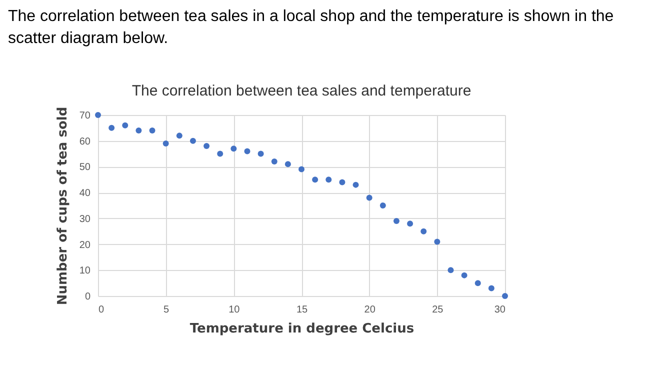  I want to click on y-tick-label: 30, so click(85, 219).